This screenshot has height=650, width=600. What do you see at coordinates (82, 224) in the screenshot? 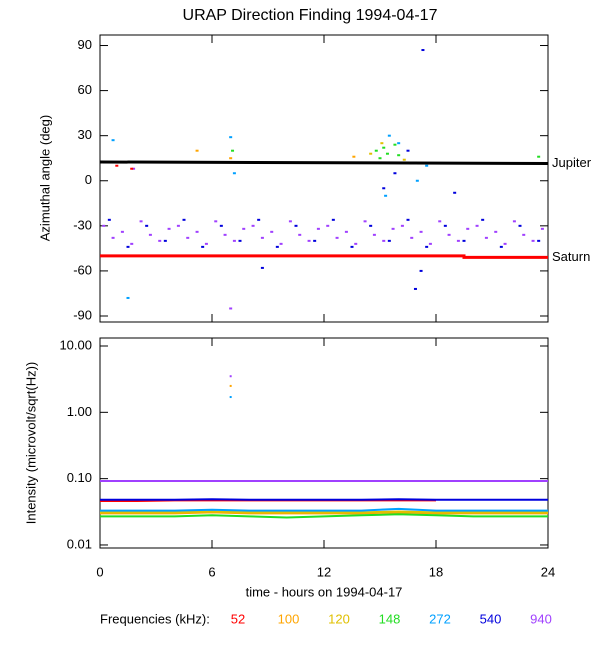
I see `y-tick-label: -30` at bounding box center [82, 224].